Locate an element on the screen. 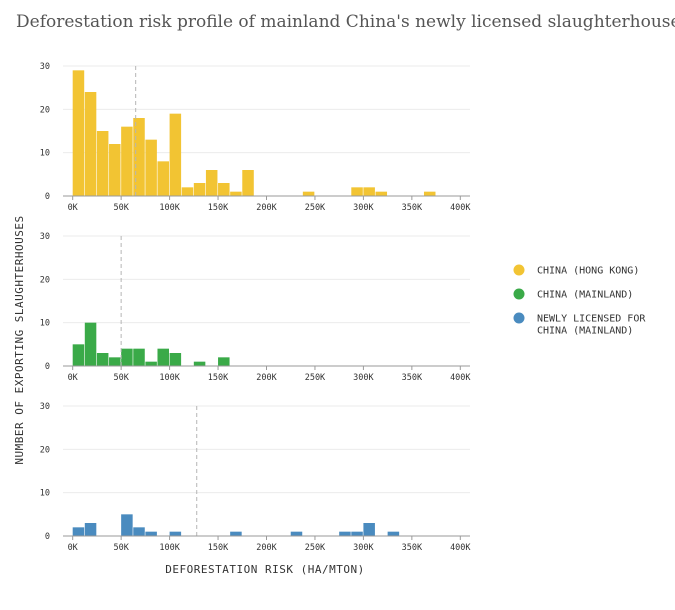  legend-item: CHINA (MAINLAND) is located at coordinates (573, 294).